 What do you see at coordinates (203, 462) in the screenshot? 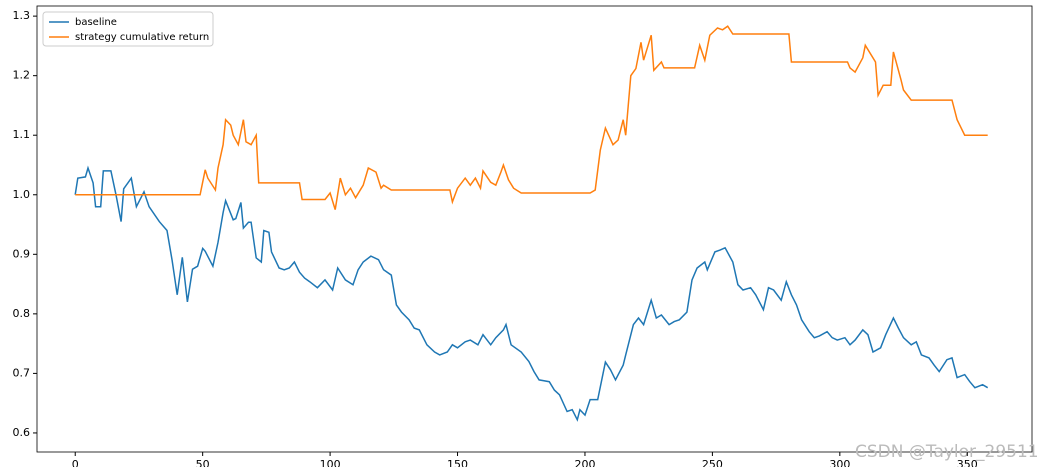
I see `x-tick-label: 50` at bounding box center [203, 462].